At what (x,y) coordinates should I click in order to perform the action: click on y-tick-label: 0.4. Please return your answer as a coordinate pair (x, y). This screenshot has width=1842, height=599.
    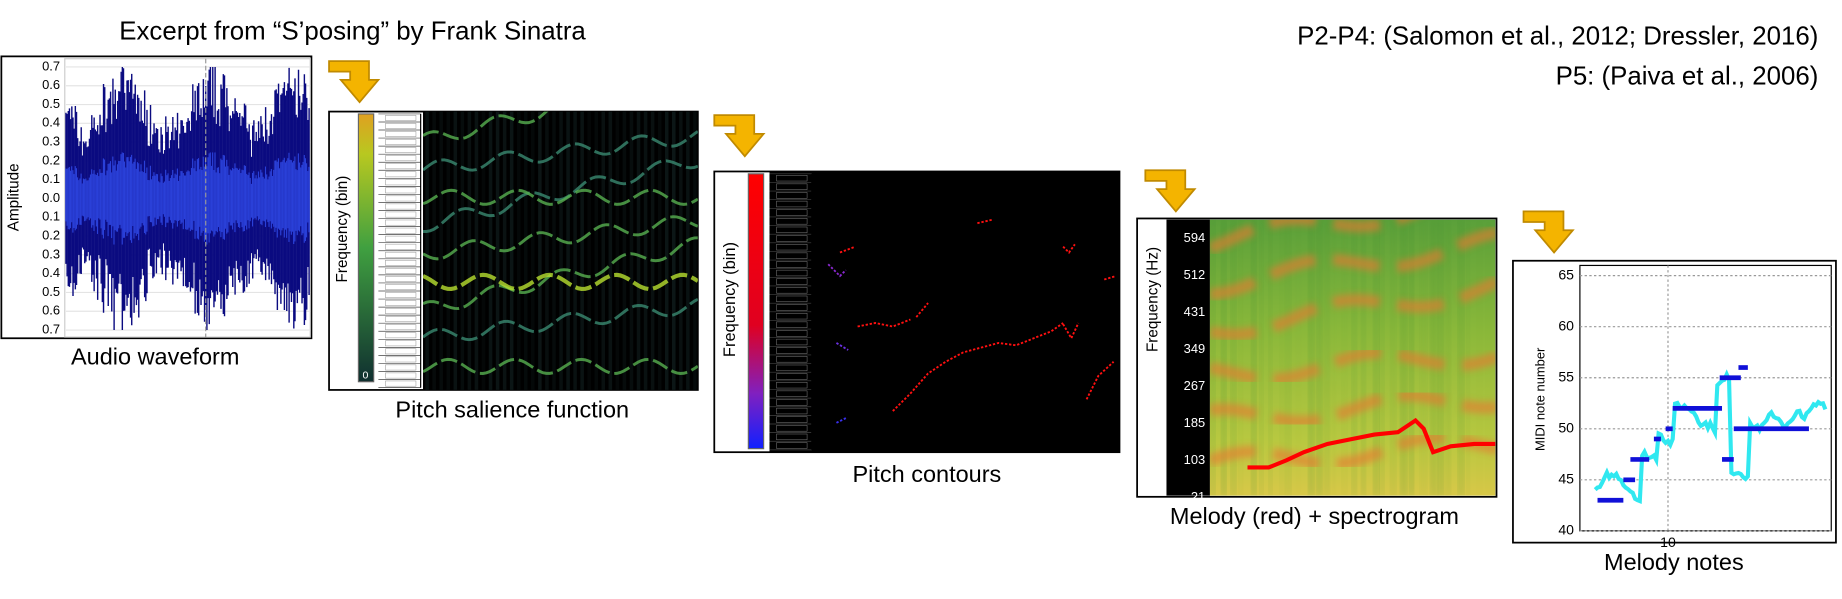
    Looking at the image, I should click on (51, 122).